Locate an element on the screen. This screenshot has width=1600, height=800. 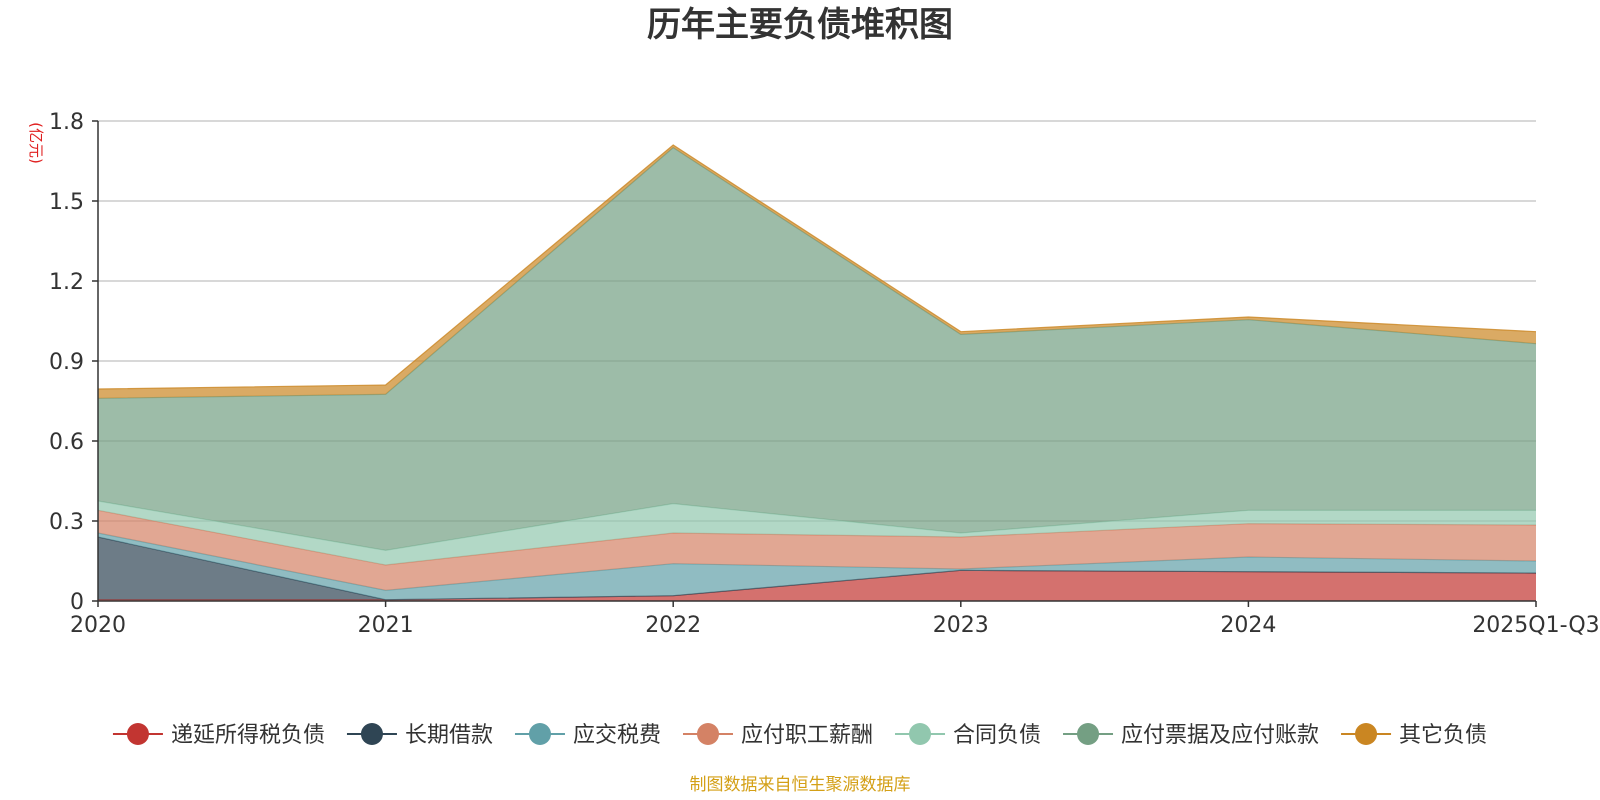
area-长期借款 is located at coordinates (817, 568).